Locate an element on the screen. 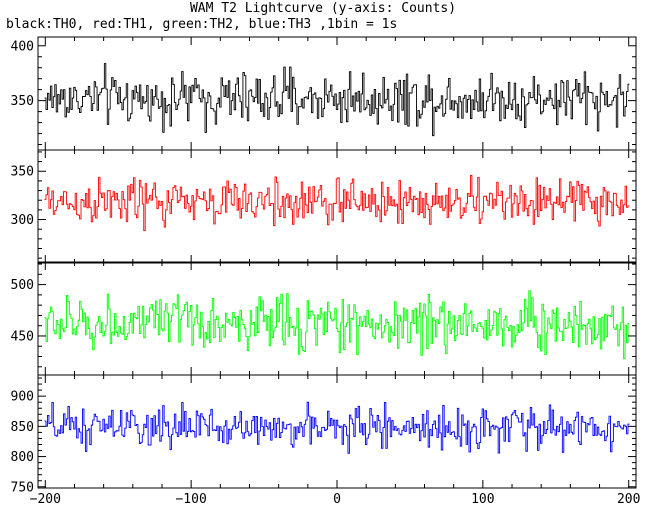 Image resolution: width=646 pixels, height=505 pixels. x-tick-label: −100 is located at coordinates (190, 498).